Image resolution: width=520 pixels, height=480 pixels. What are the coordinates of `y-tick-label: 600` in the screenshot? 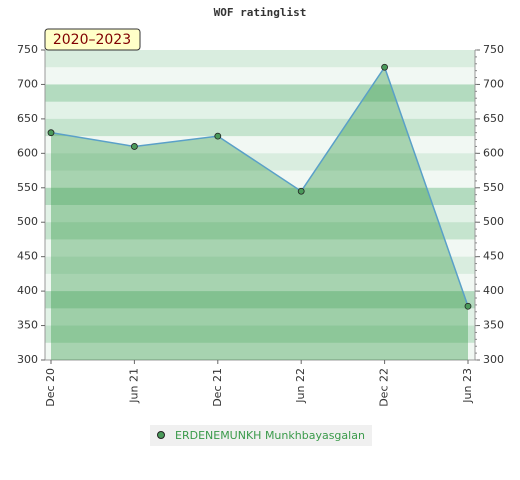 It's located at (27, 152).